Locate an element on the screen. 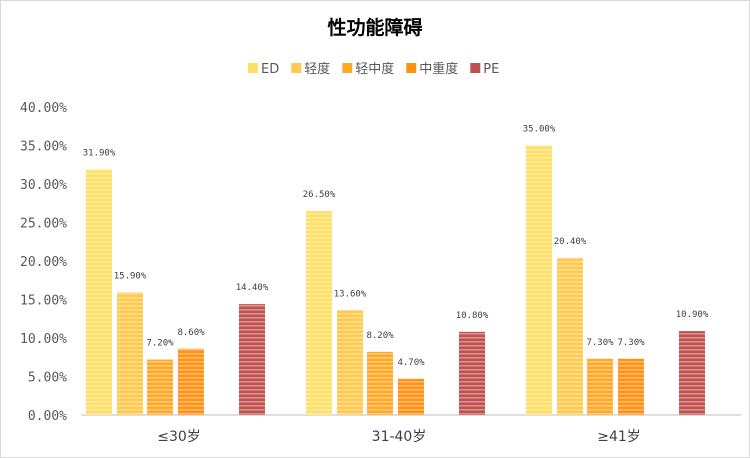 The width and height of the screenshot is (750, 458). y-tick-label: 5.00% is located at coordinates (47, 378).